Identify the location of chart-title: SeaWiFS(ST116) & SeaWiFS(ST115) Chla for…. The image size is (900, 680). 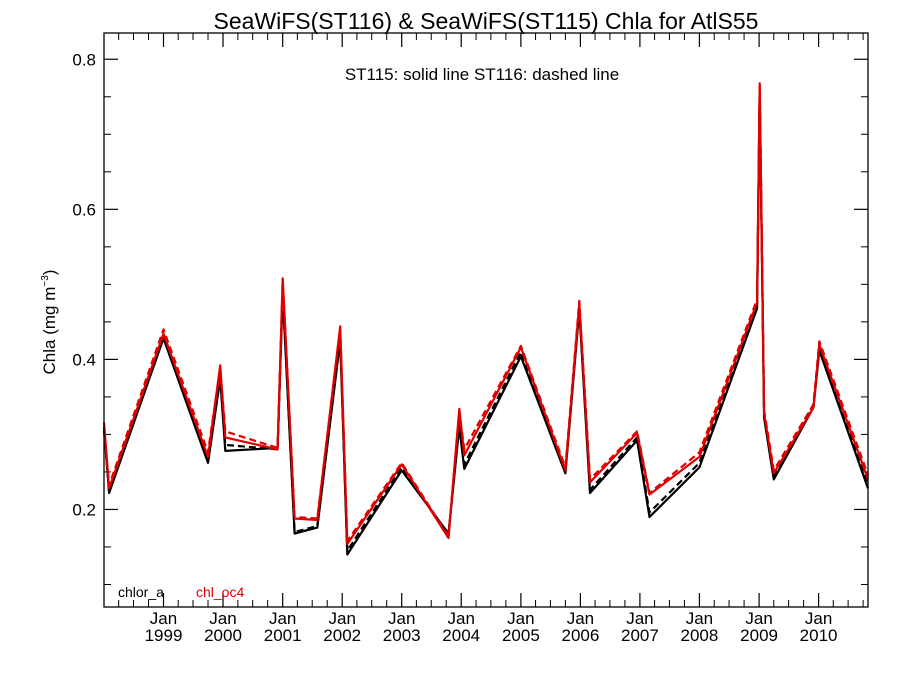
(486, 21).